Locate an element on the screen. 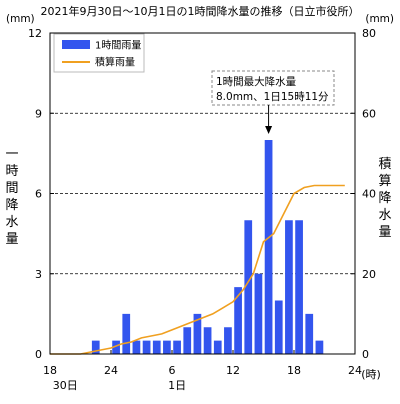 This screenshot has height=404, width=400. y-right-tick-label: 40 is located at coordinates (369, 194).